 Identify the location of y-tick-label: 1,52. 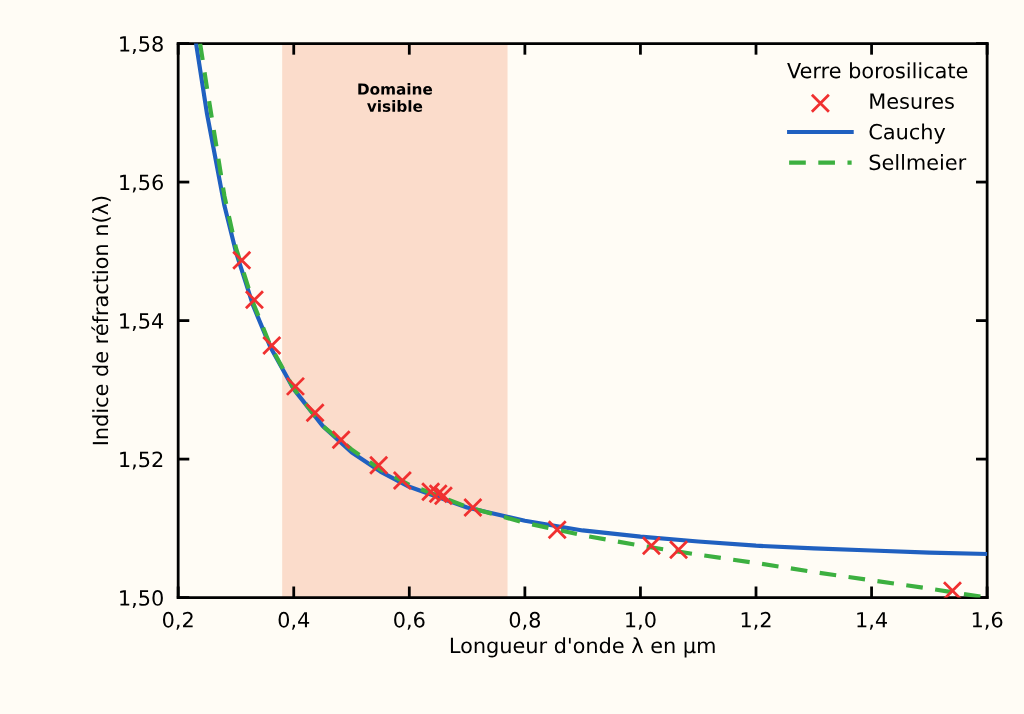
(141, 460).